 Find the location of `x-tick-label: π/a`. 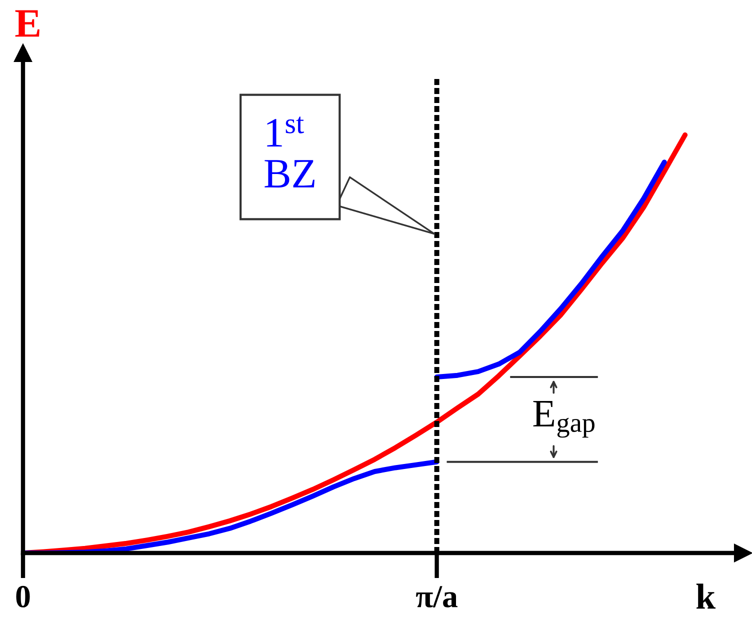

x-tick-label: π/a is located at coordinates (437, 597).